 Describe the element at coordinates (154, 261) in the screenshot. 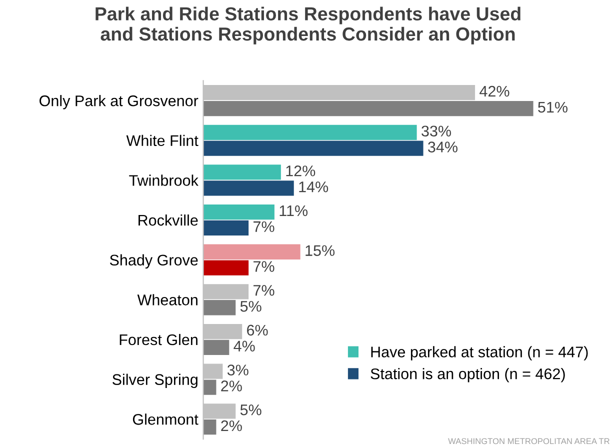

I see `y-tick-label: Shady Grove` at that location.